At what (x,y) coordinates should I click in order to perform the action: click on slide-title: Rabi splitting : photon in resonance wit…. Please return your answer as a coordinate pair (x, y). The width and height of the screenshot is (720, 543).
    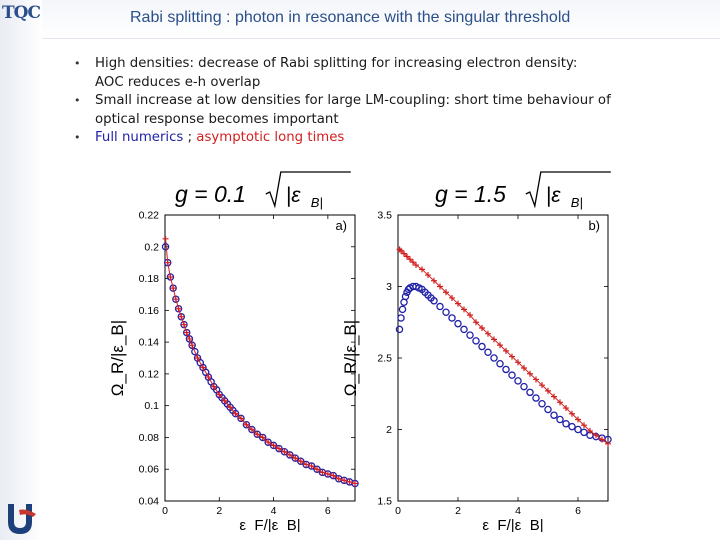
    Looking at the image, I should click on (350, 17).